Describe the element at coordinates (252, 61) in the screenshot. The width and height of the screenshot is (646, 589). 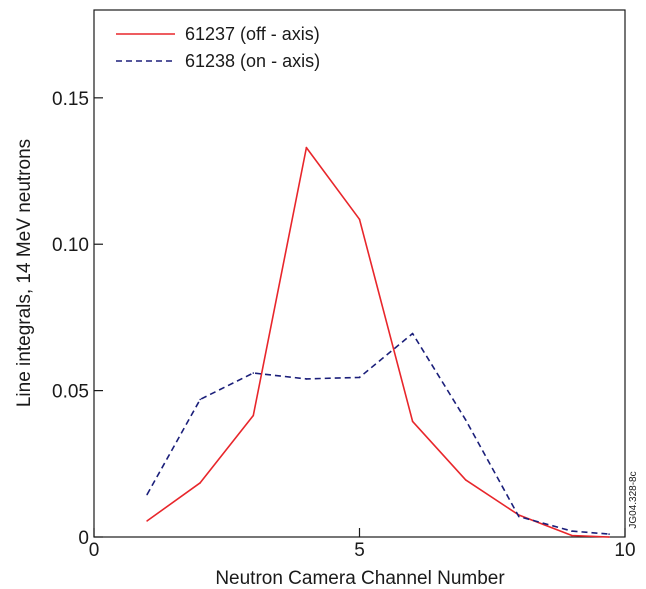
I see `legend-label-2: 61238 (on - axis)` at that location.